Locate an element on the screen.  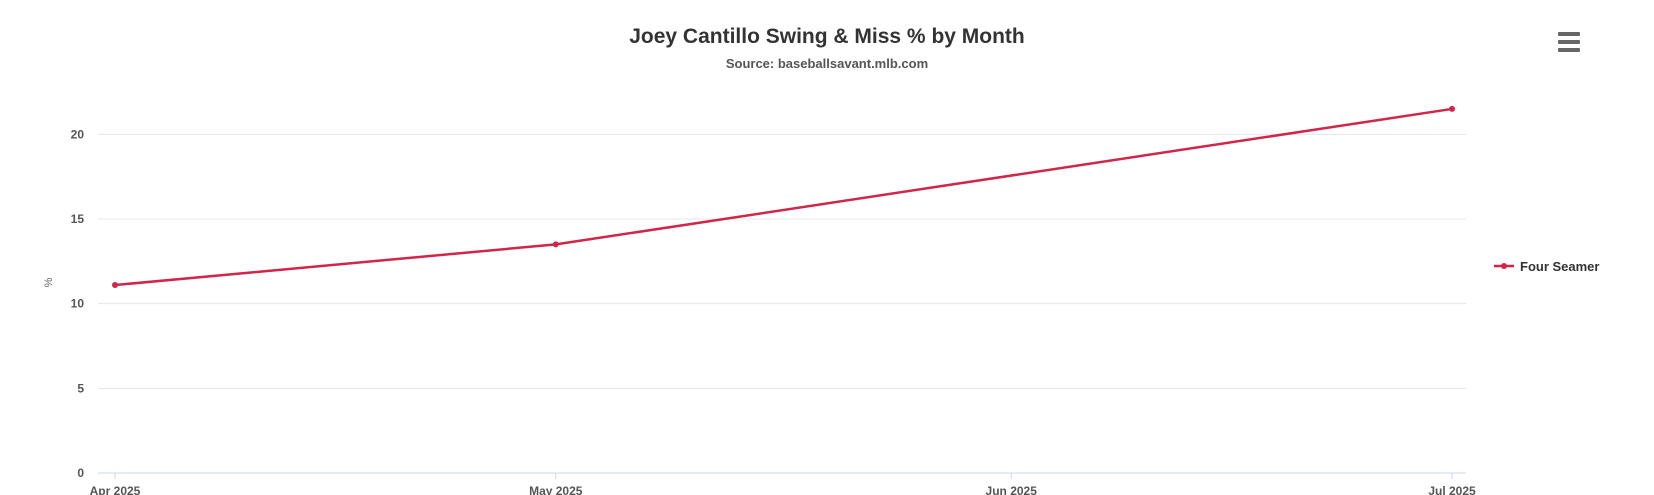
x-axis-ticks: Apr 2025 May 2025 Jun 2025 Jul 2025 is located at coordinates (783, 484).